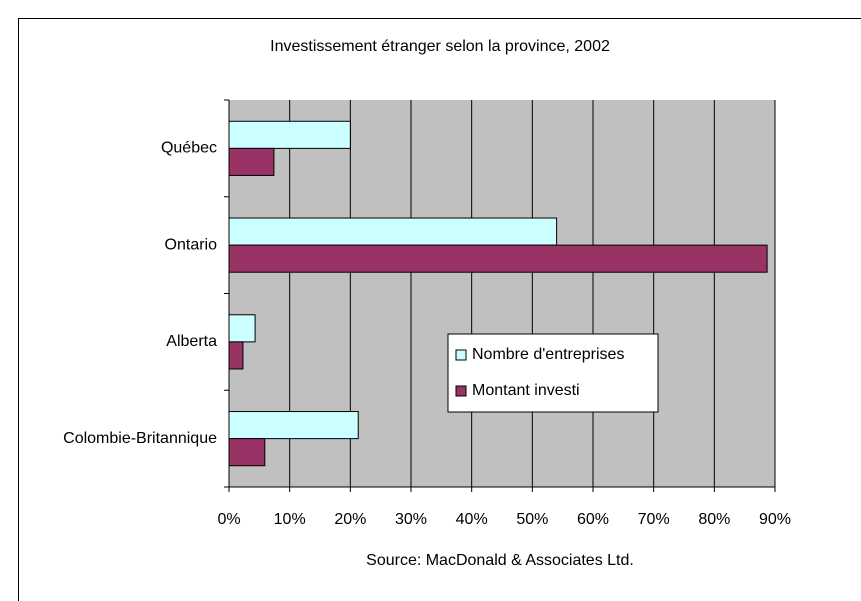  I want to click on x-tick-label: 10%, so click(290, 519).